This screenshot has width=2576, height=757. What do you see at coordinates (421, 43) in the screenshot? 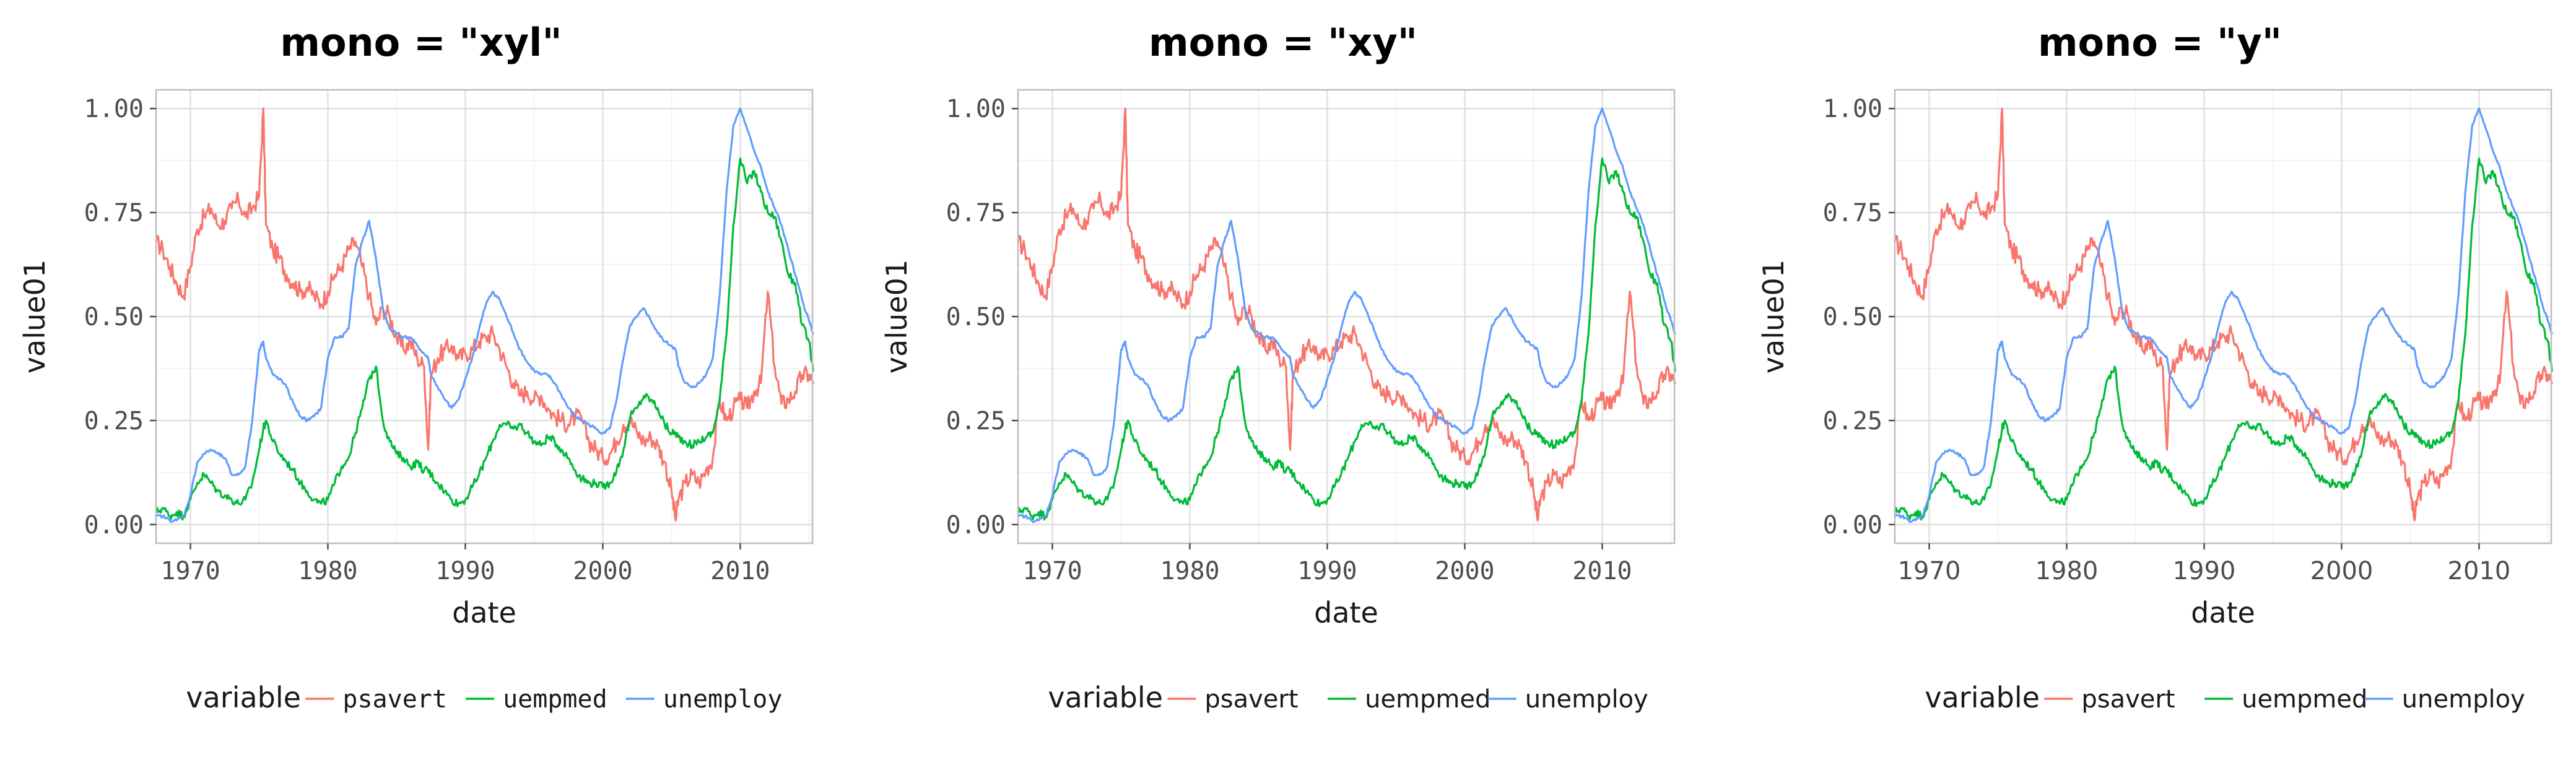
I see `chart-title: mono = "xyl"` at bounding box center [421, 43].